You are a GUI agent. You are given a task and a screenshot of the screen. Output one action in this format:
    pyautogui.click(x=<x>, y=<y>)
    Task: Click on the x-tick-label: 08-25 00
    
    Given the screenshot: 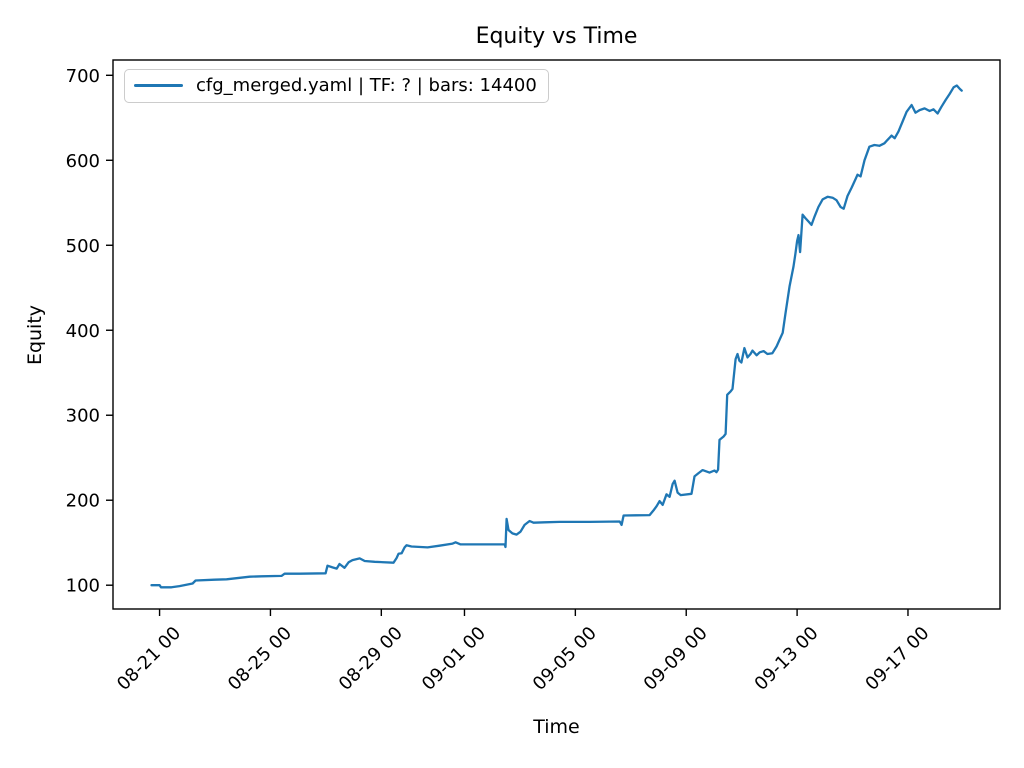 What is the action you would take?
    pyautogui.click(x=260, y=659)
    